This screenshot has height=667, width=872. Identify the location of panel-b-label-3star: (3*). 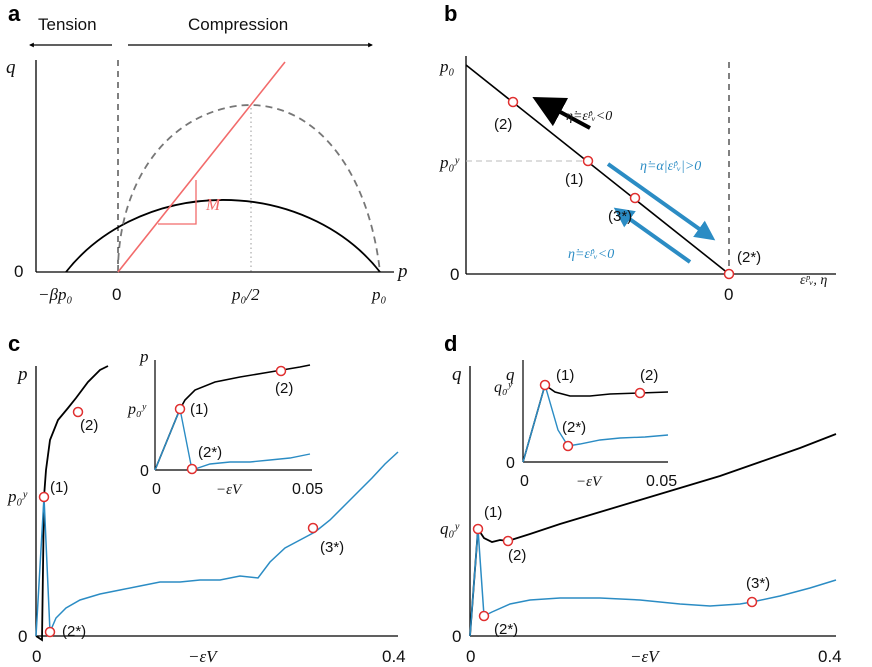
(620, 216).